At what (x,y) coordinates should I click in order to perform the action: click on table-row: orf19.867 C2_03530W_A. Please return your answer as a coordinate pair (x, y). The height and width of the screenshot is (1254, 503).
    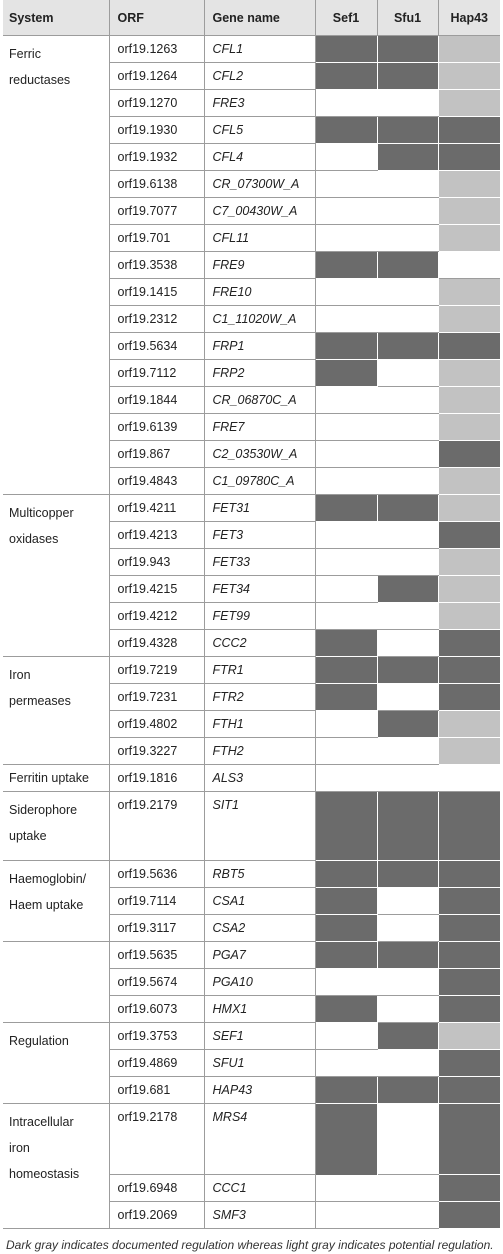
    Looking at the image, I should click on (251, 454).